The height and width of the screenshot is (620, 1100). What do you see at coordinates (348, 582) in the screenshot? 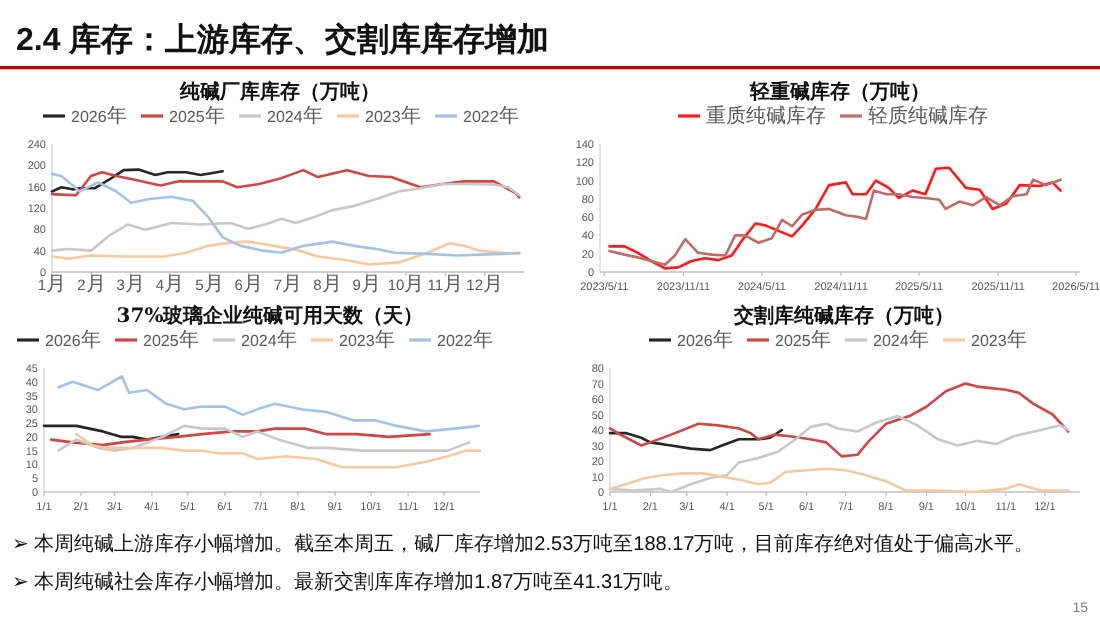
I see `text: ➢ 本周纯碱社会库存小幅增加。最新交割库库存增加1.87万吨至41.31万吨。` at bounding box center [348, 582].